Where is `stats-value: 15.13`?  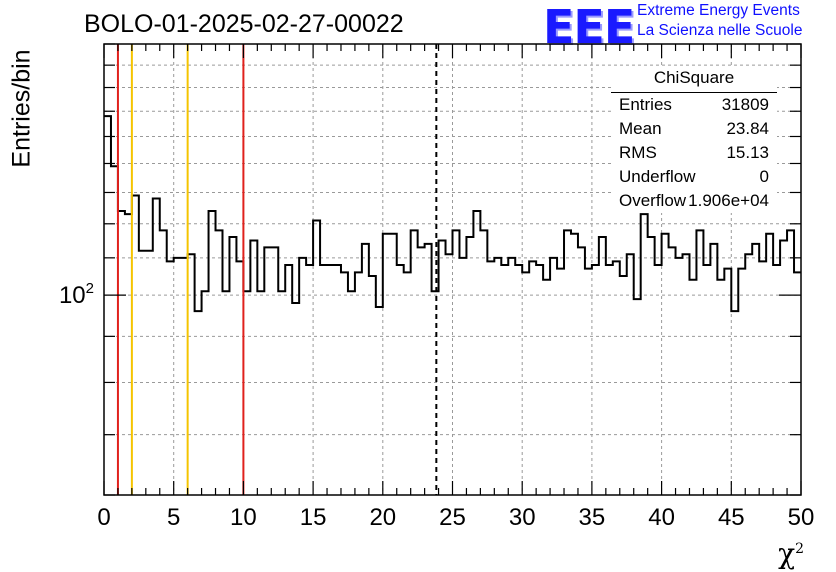
stats-value: 15.13 is located at coordinates (747, 152).